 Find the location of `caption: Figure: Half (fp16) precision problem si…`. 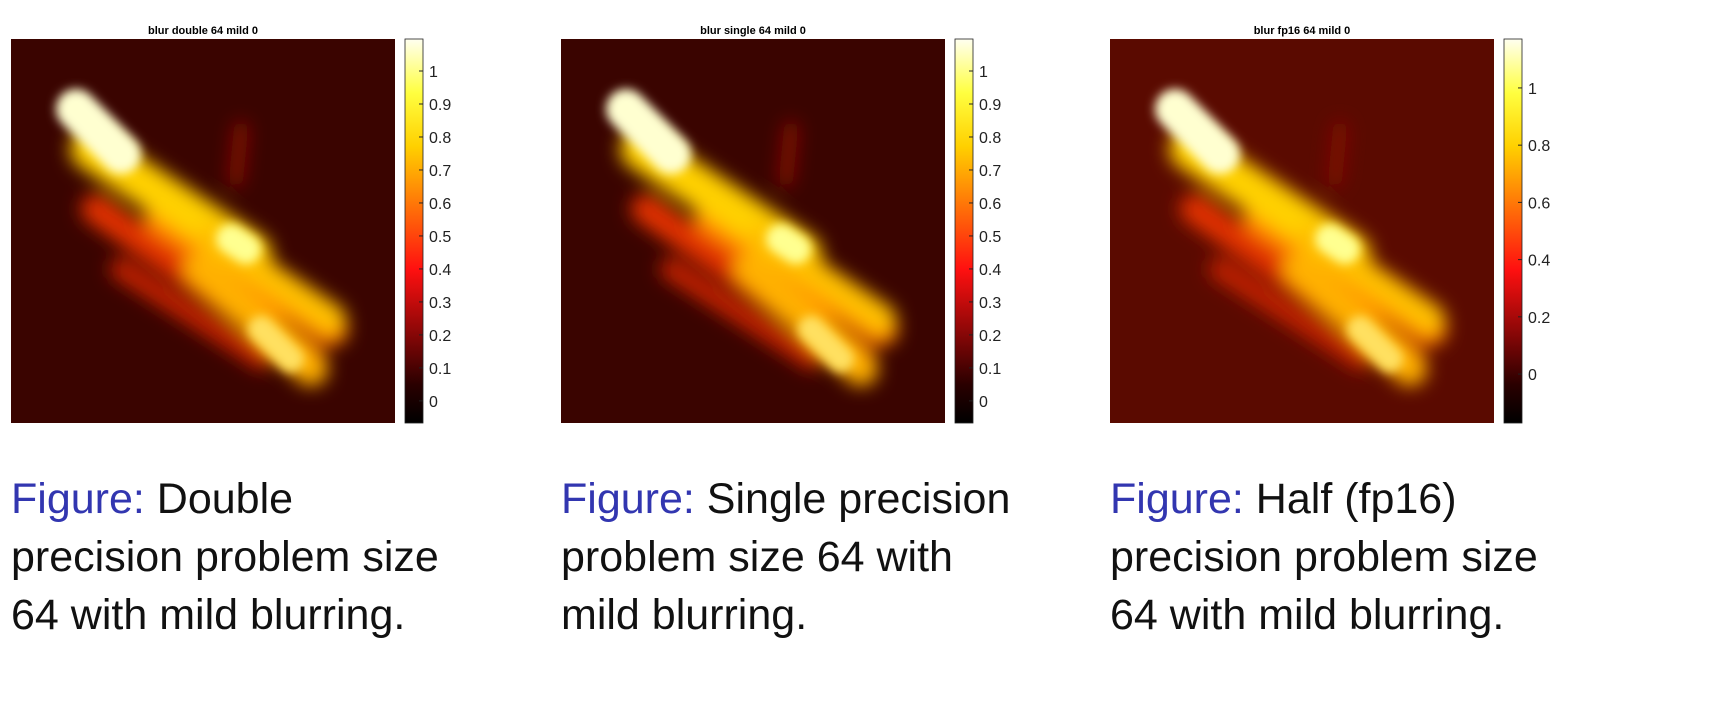

caption: Figure: Half (fp16) precision problem si… is located at coordinates (1337, 557).